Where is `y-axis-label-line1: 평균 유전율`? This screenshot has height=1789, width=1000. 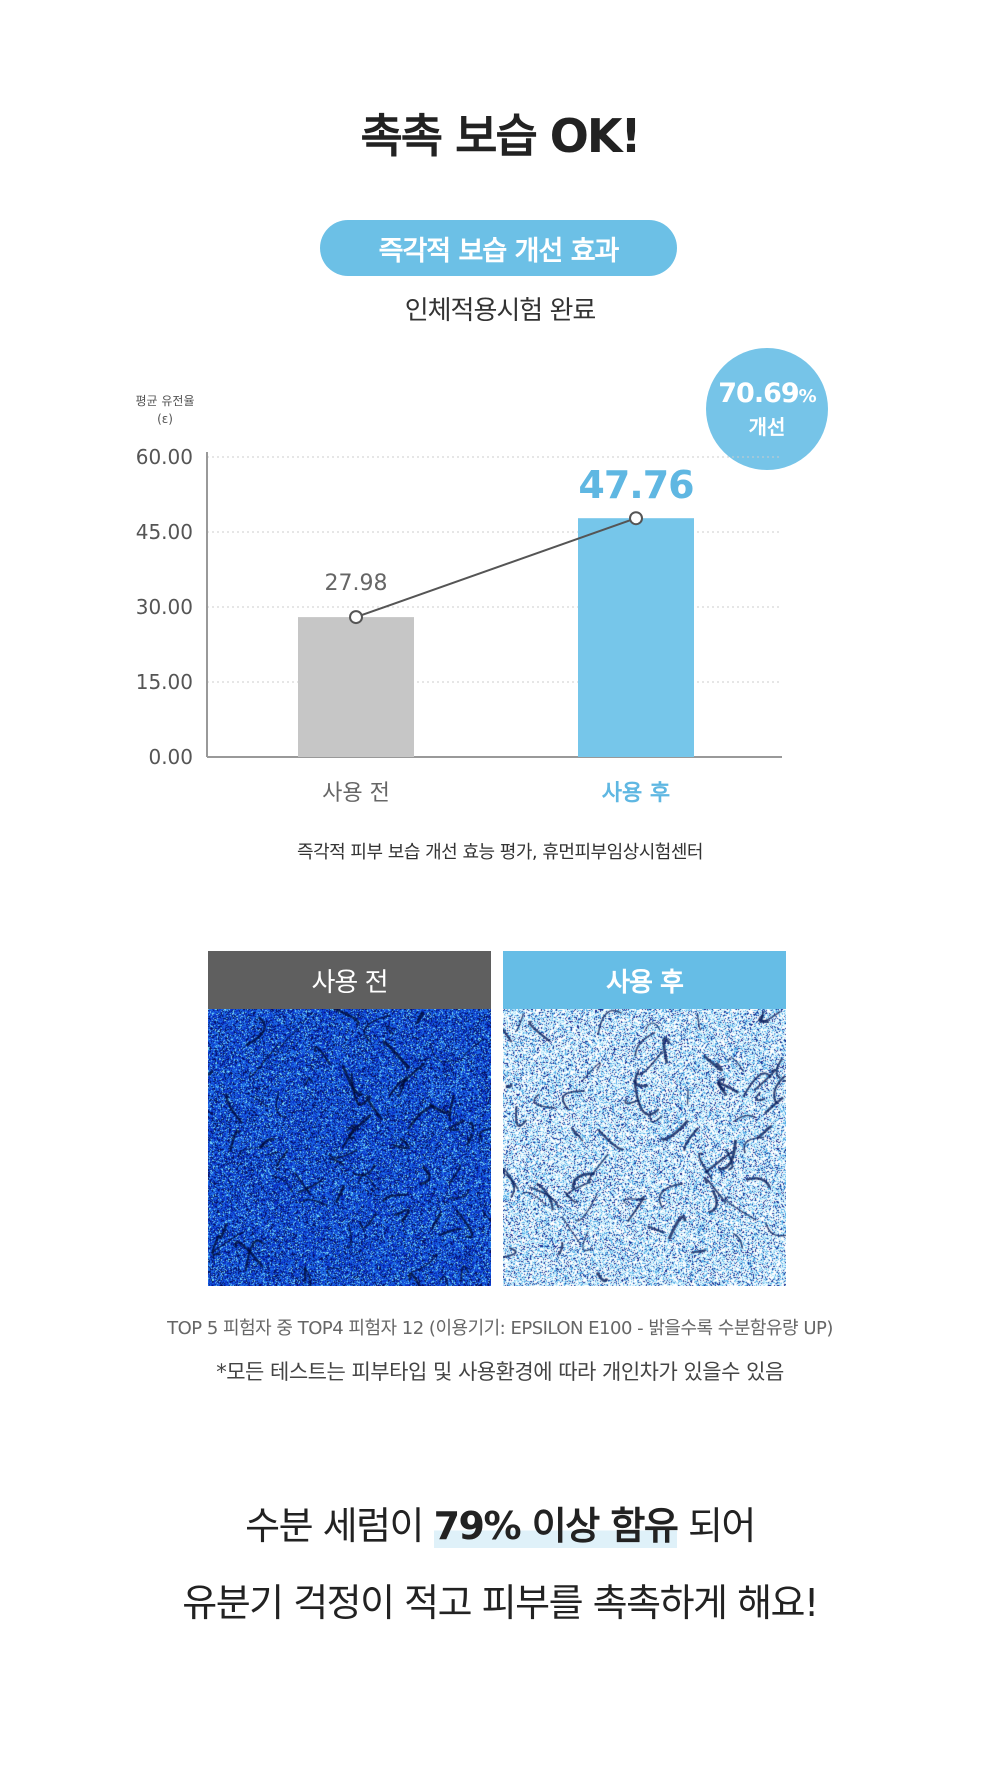 y-axis-label-line1: 평균 유전율 is located at coordinates (165, 401).